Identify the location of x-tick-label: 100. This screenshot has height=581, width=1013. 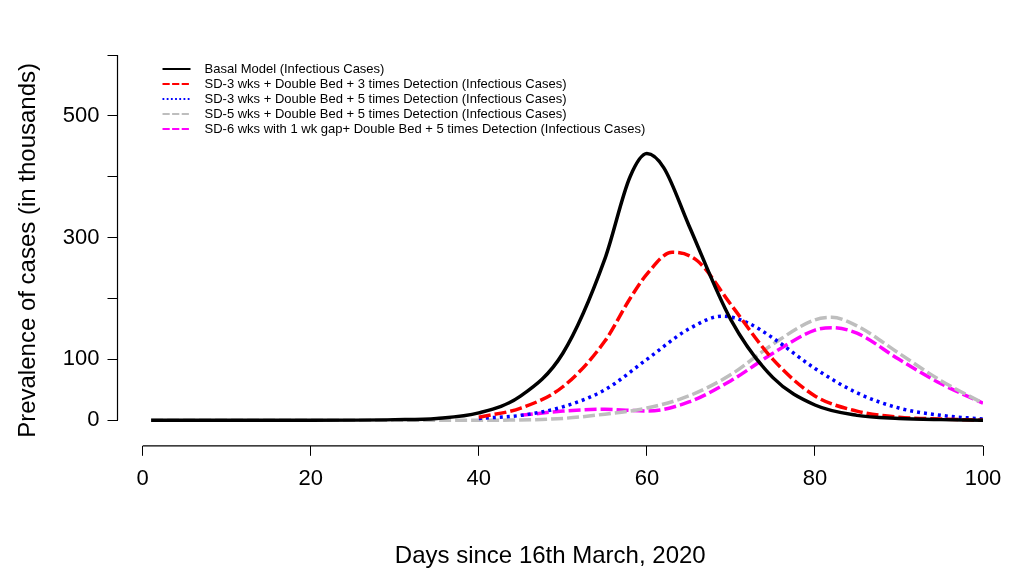
(983, 478).